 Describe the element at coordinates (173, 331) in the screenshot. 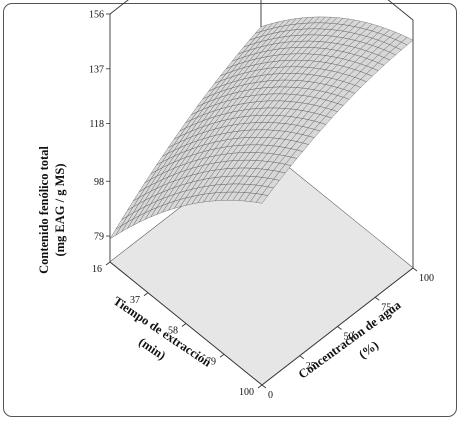

I see `x-tick-label: 58` at that location.